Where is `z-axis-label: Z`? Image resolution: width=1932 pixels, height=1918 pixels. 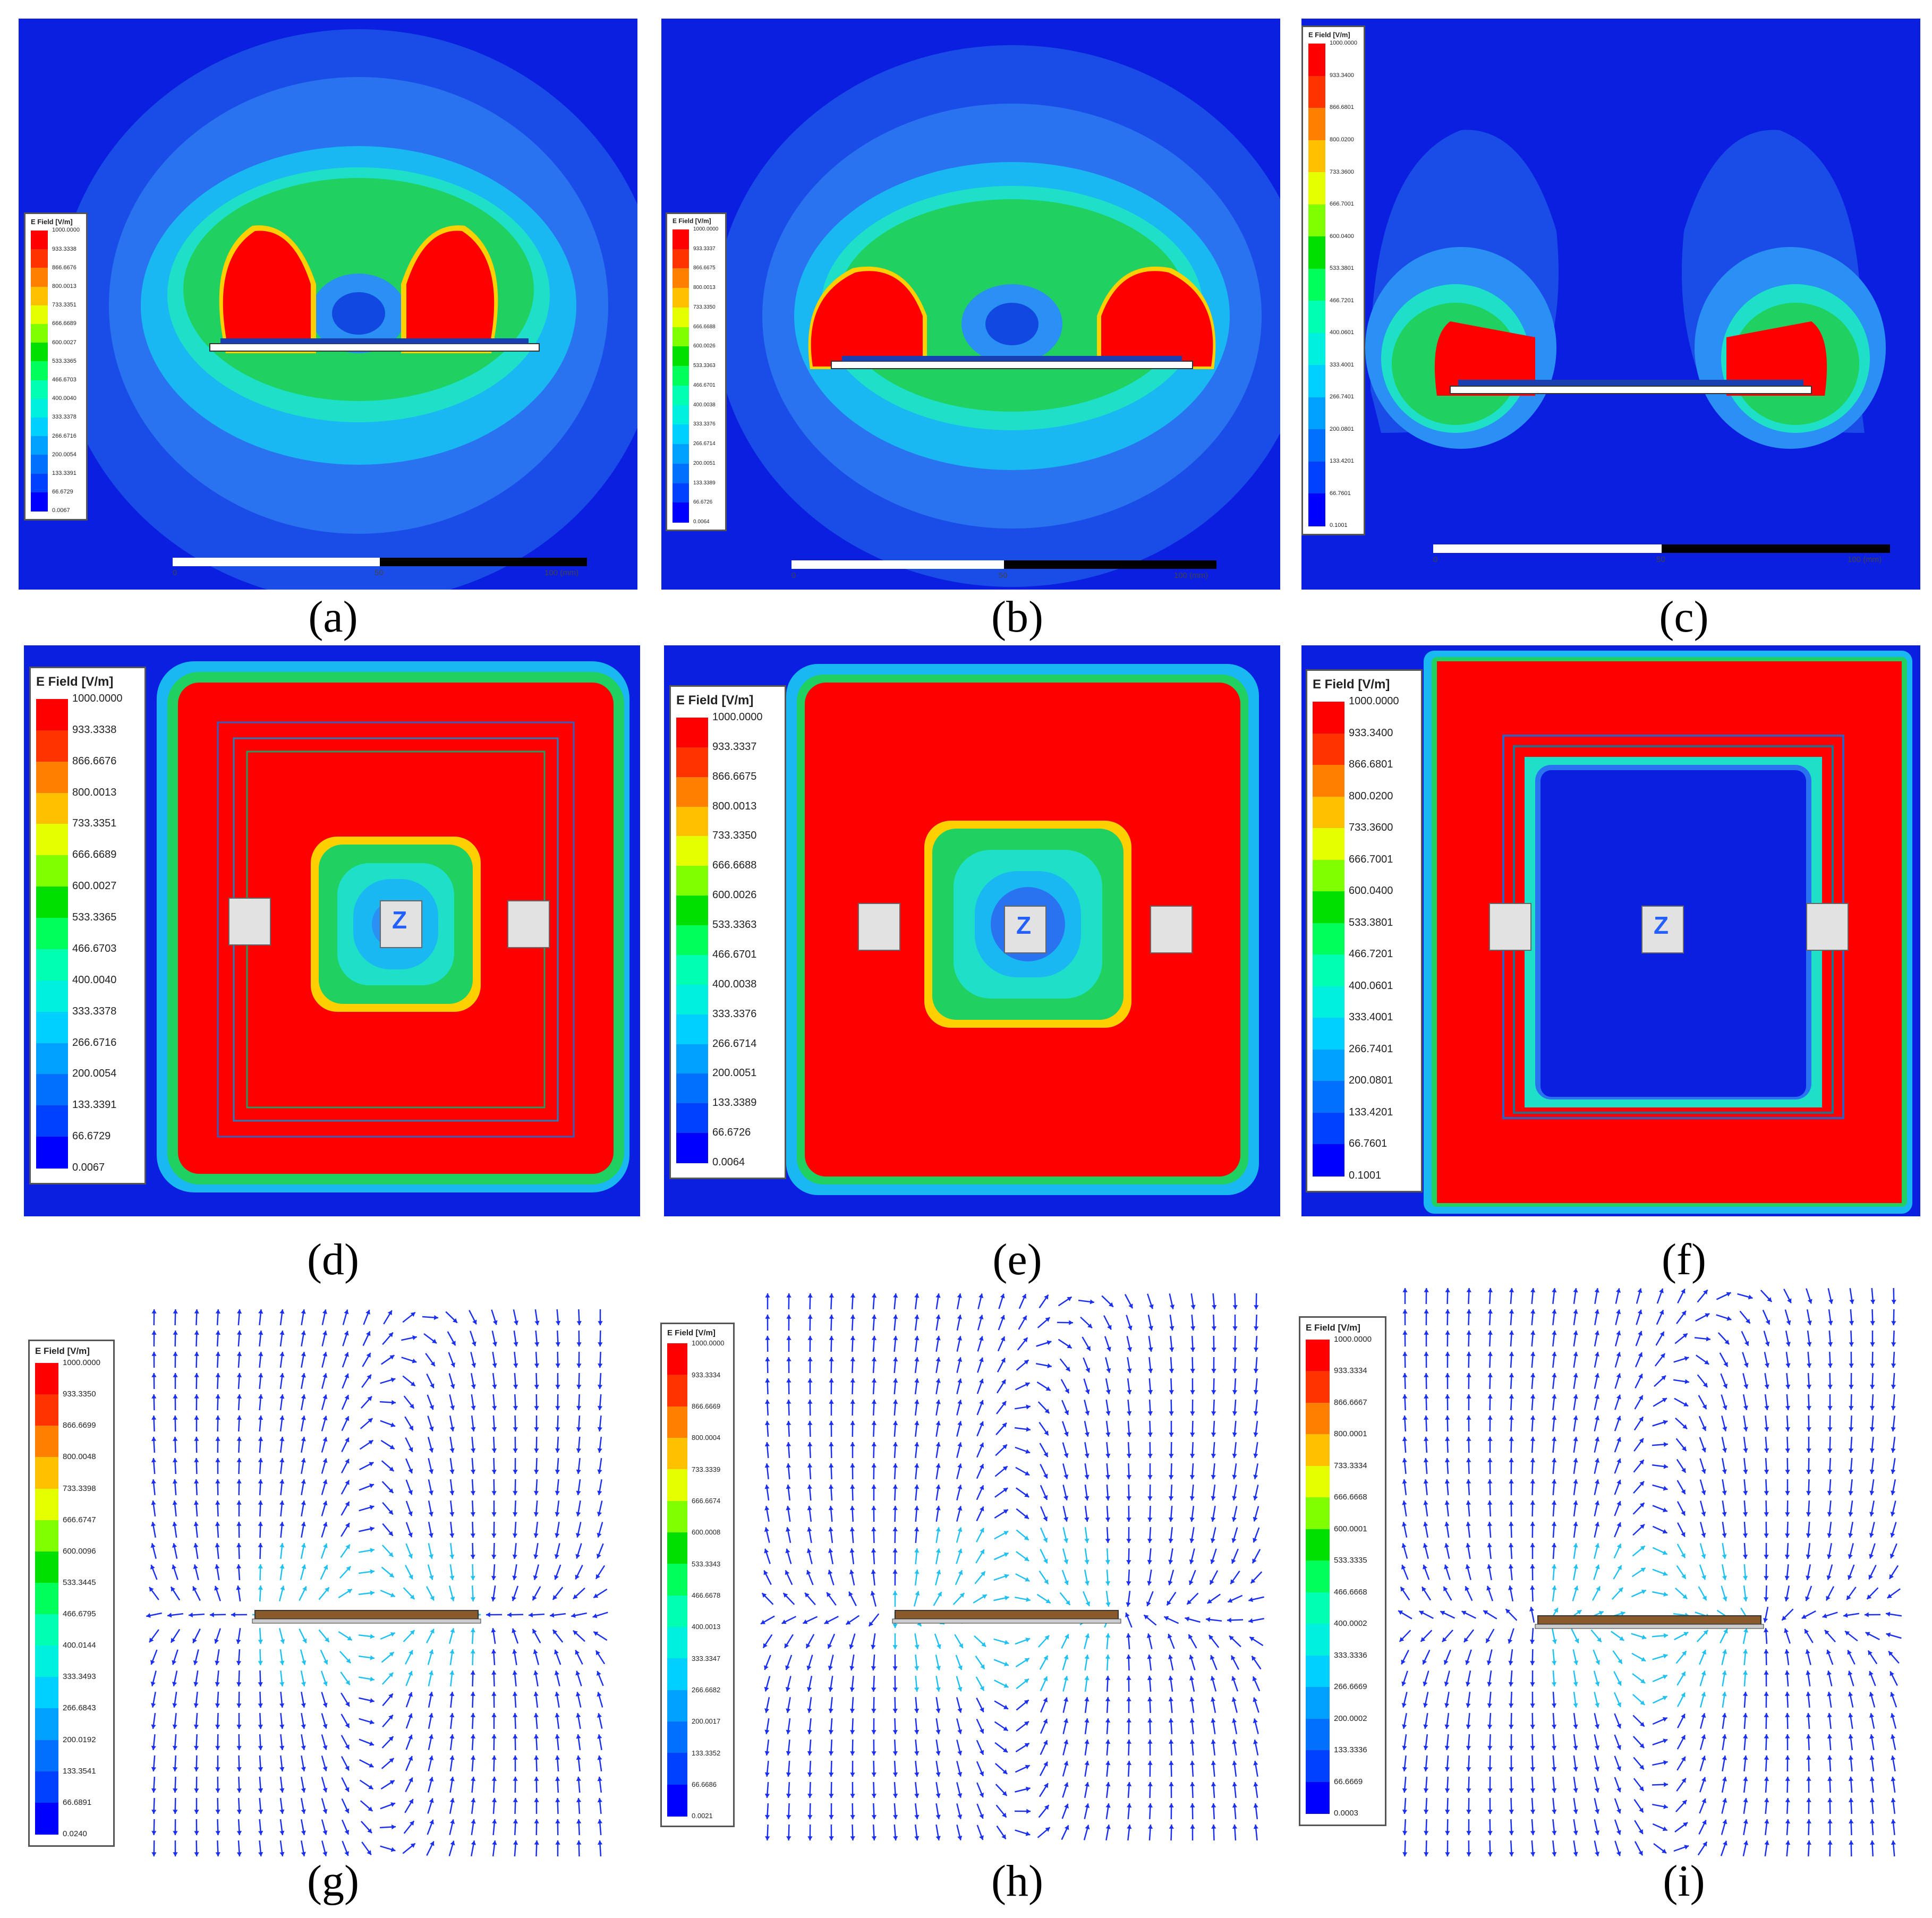
z-axis-label: Z is located at coordinates (399, 920).